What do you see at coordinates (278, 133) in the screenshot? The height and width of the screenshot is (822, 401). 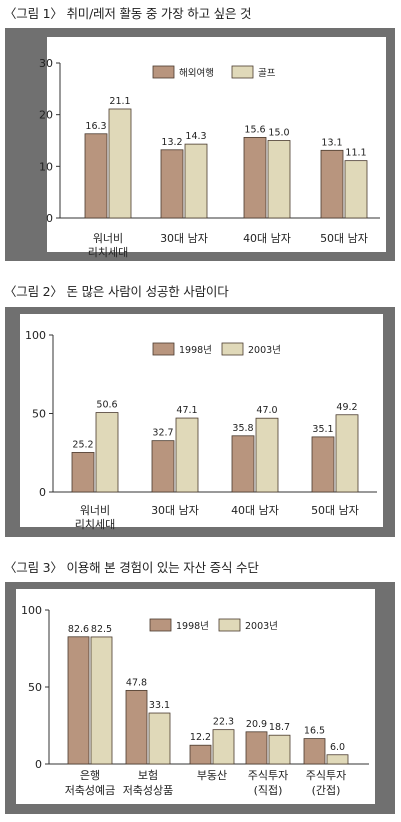 I see `figure-1-bar-value-label: 15.0` at bounding box center [278, 133].